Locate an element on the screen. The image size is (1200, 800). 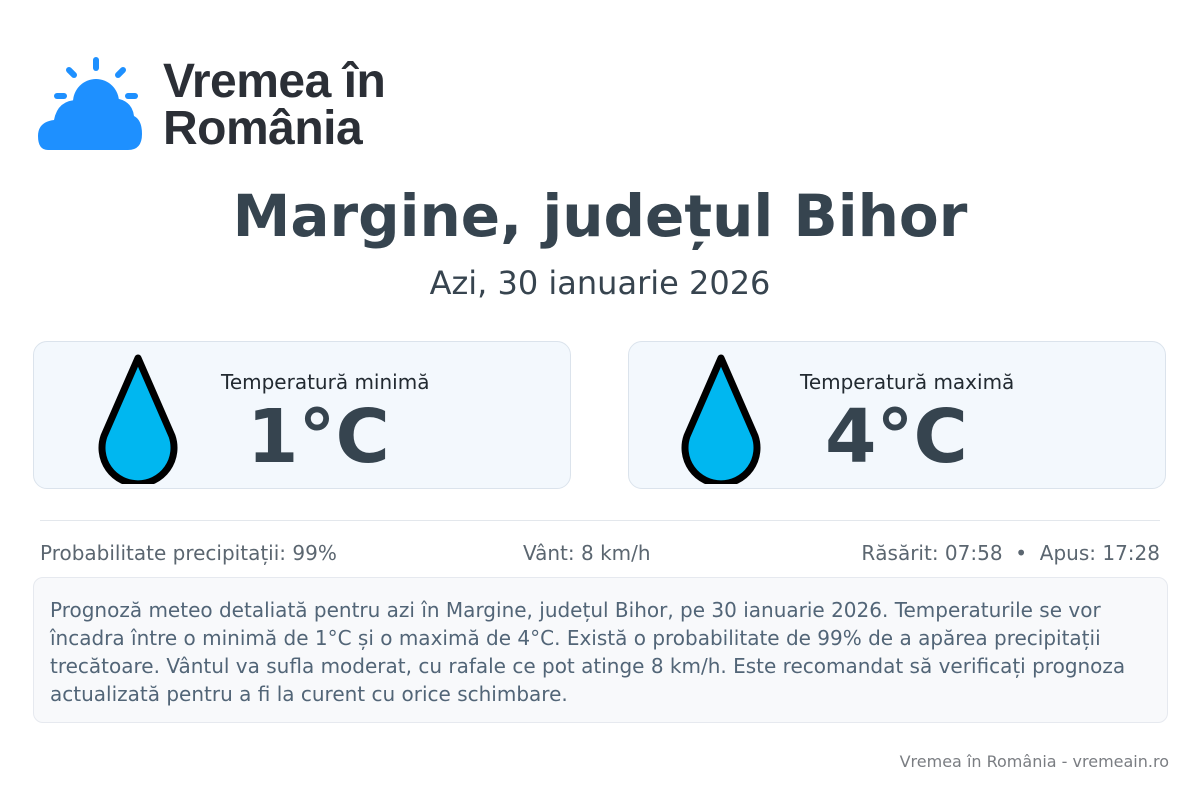
footer-credit: Vremea în România - vremeain.ro is located at coordinates (1034, 761).